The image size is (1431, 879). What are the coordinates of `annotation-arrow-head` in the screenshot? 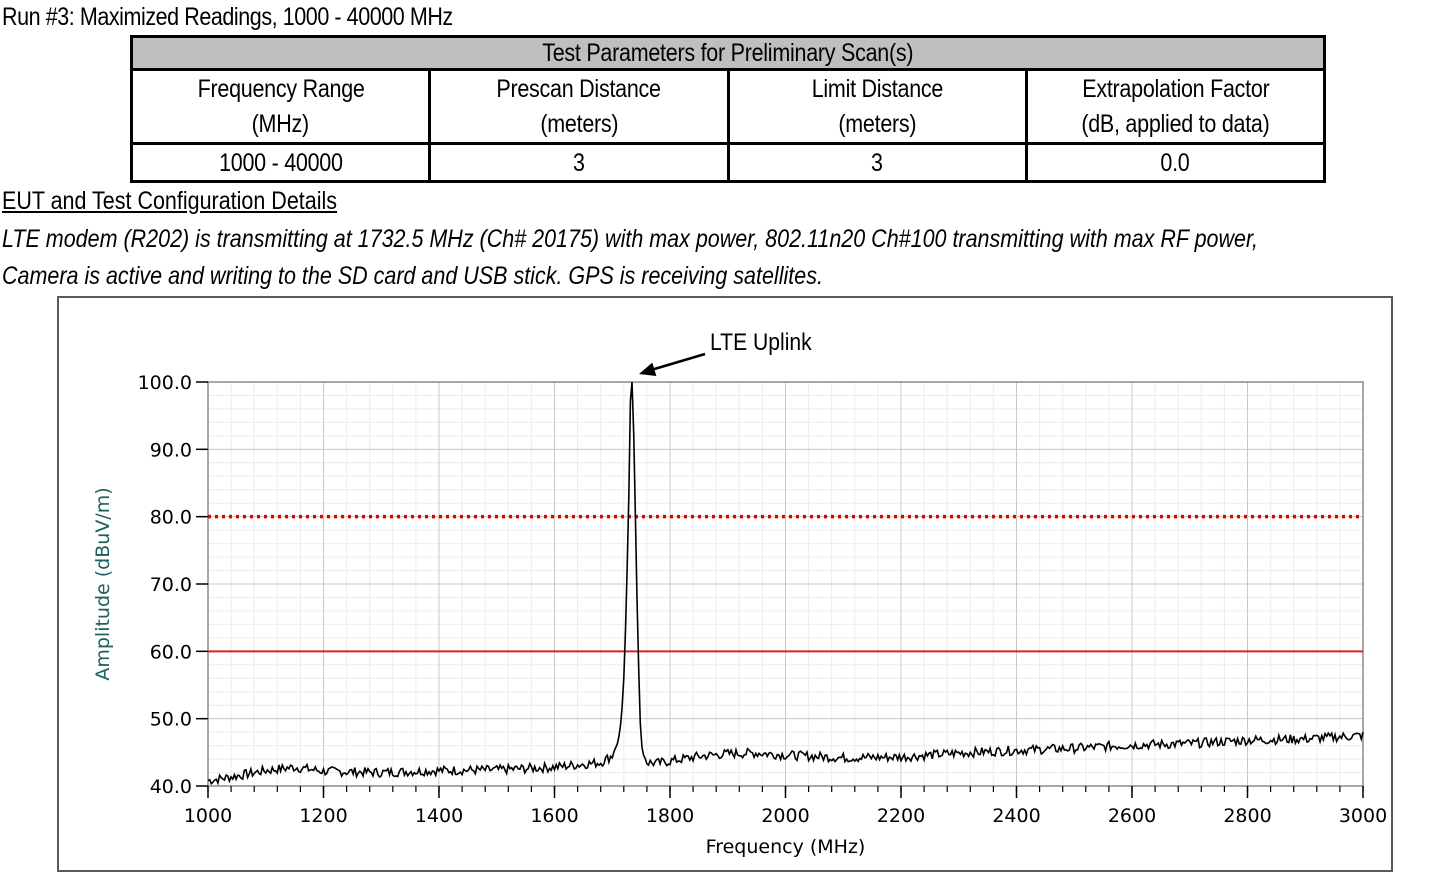 It's located at (648, 369).